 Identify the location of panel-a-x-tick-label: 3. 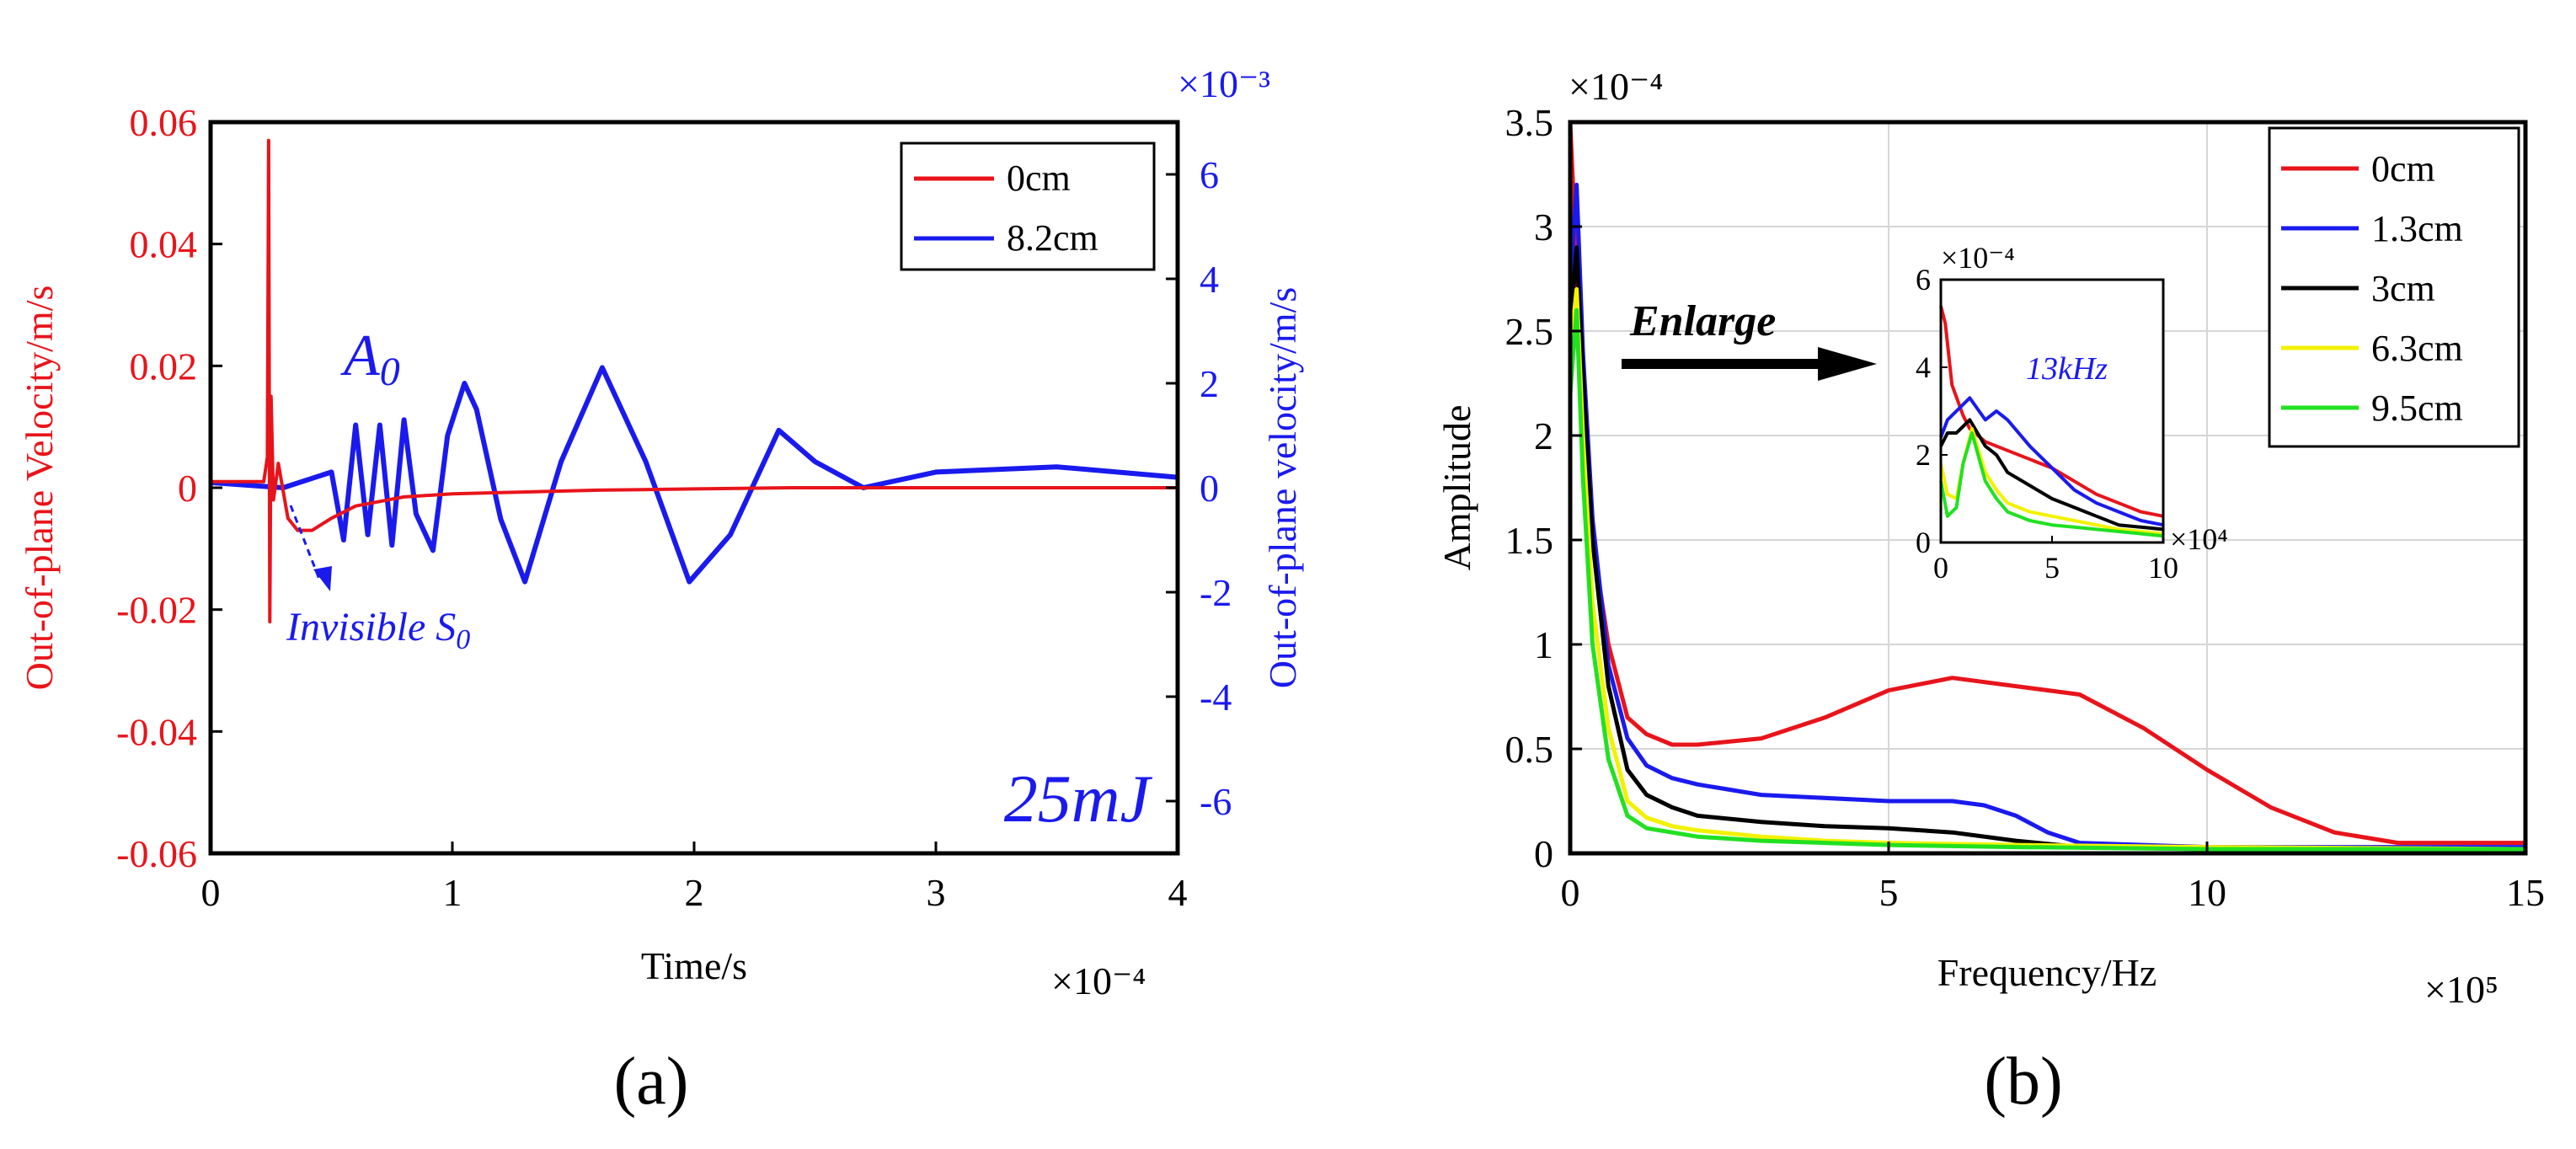
(936, 893).